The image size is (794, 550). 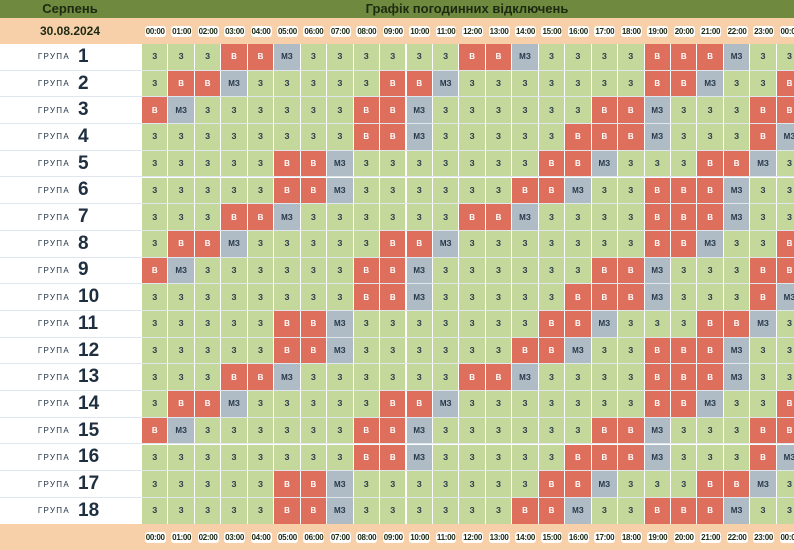 What do you see at coordinates (737, 31) in the screenshot?
I see `top-time-label: 22:00` at bounding box center [737, 31].